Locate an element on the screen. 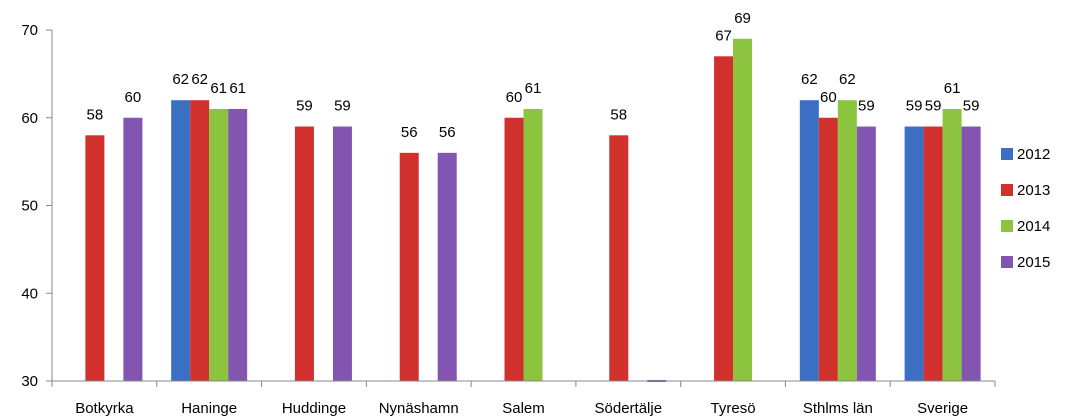 The image size is (1065, 419). data-label-2014-1: 61 is located at coordinates (218, 88).